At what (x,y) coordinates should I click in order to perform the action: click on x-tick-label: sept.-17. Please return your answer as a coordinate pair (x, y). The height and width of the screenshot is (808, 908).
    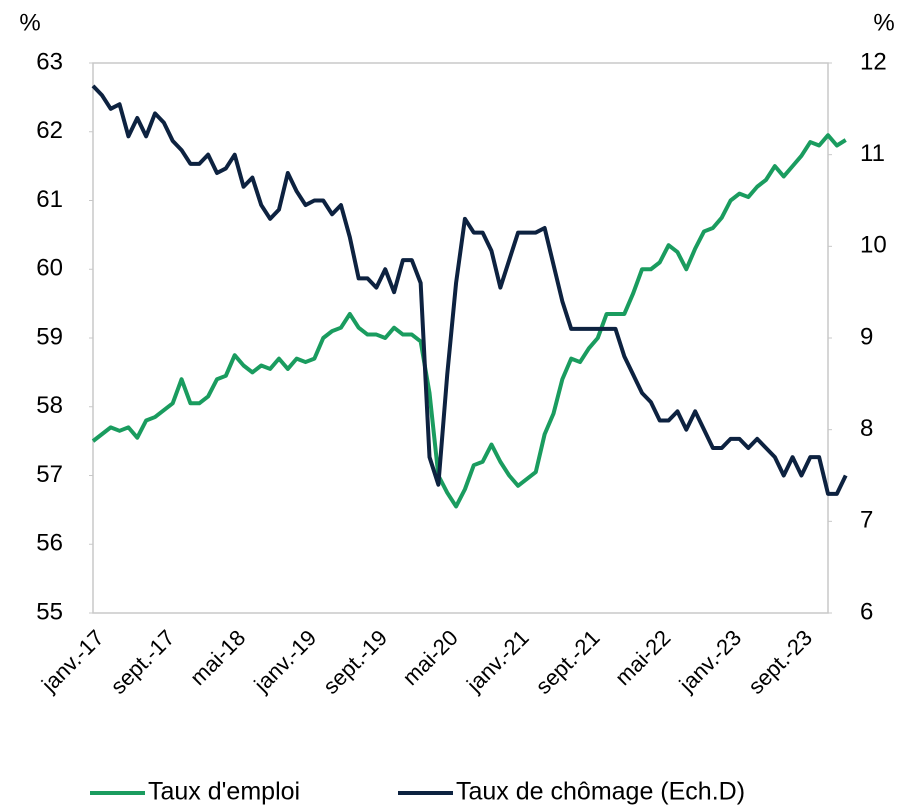
    Looking at the image, I should click on (143, 662).